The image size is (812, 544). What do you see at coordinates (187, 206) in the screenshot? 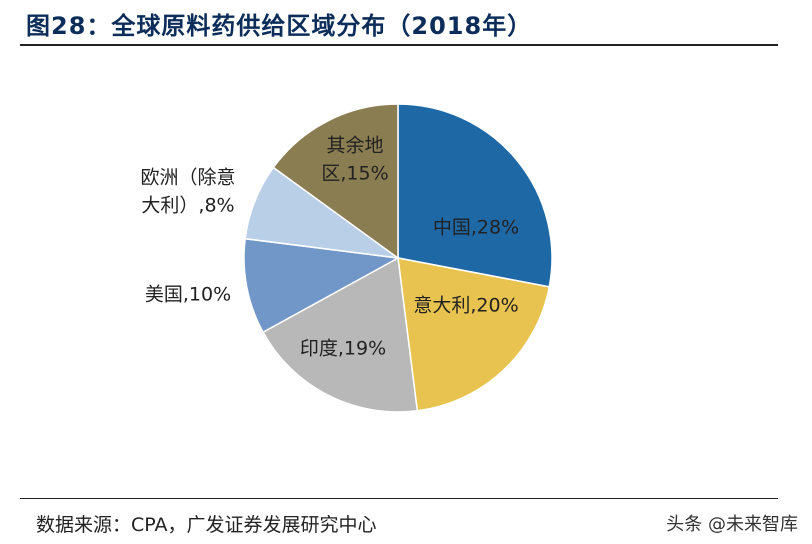
I see `slice-label-4-line-1: 大利）,8%` at bounding box center [187, 206].